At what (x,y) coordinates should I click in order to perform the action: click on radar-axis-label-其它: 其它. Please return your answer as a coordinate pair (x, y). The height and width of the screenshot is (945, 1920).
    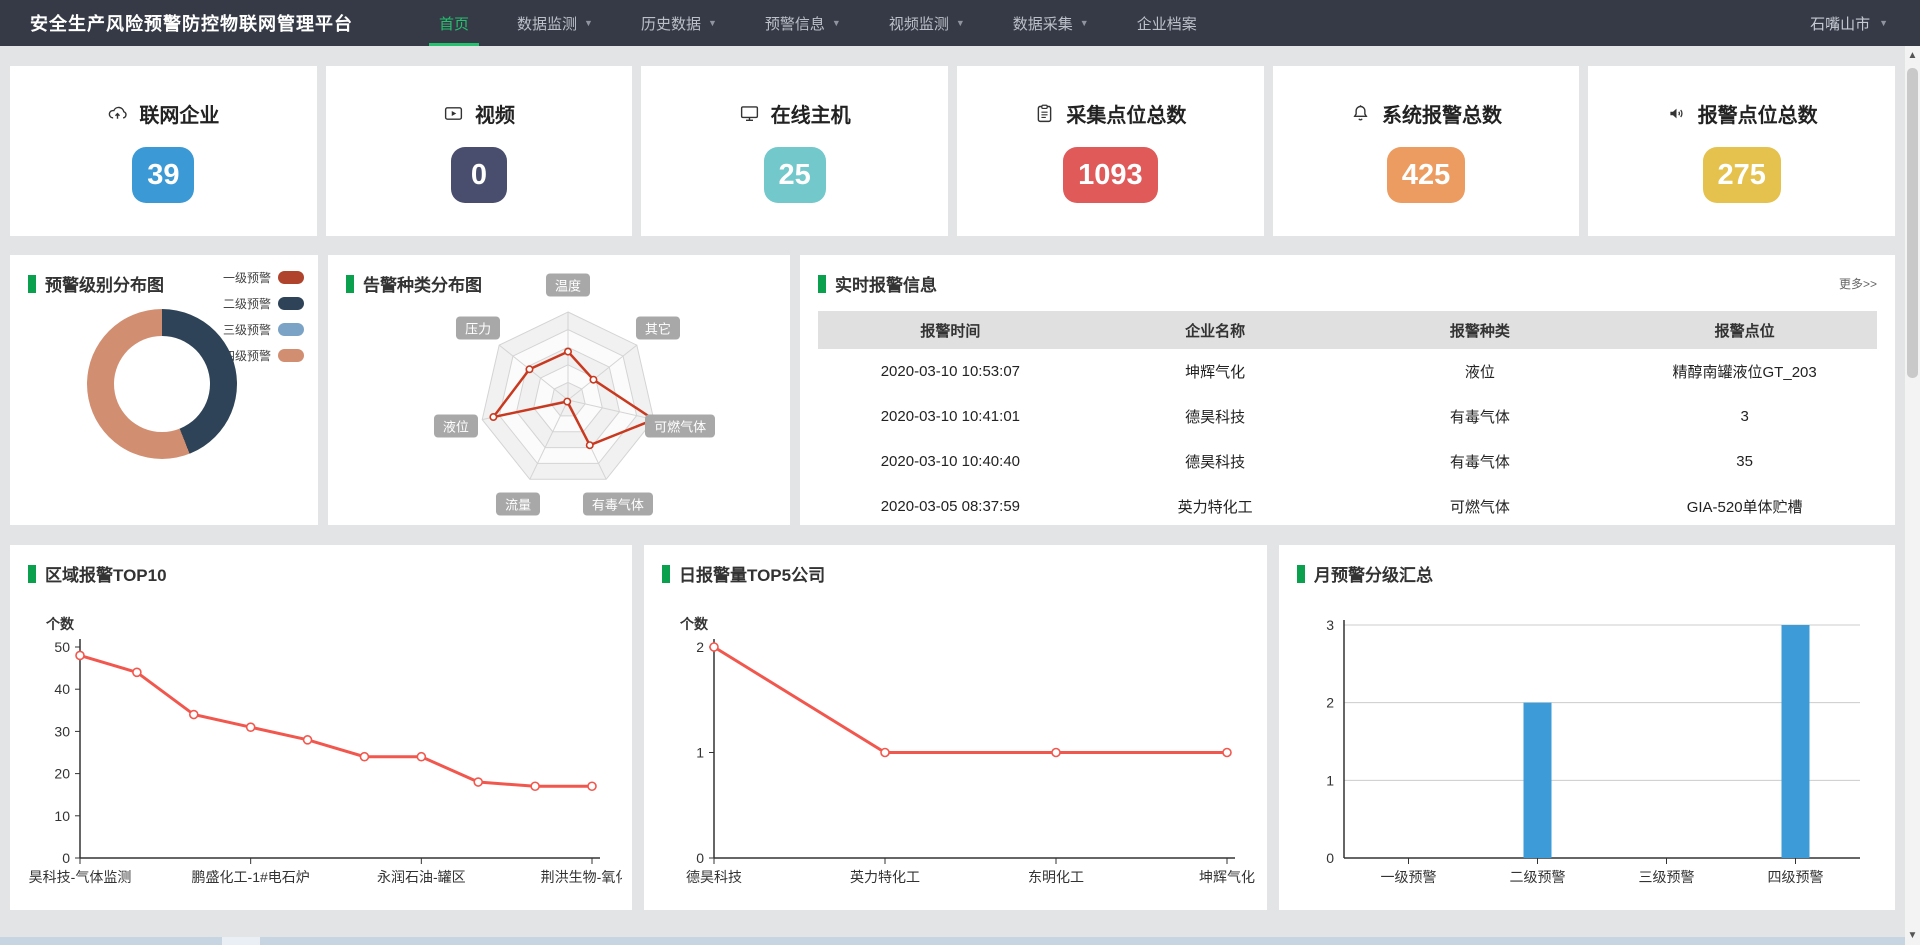
    Looking at the image, I should click on (657, 328).